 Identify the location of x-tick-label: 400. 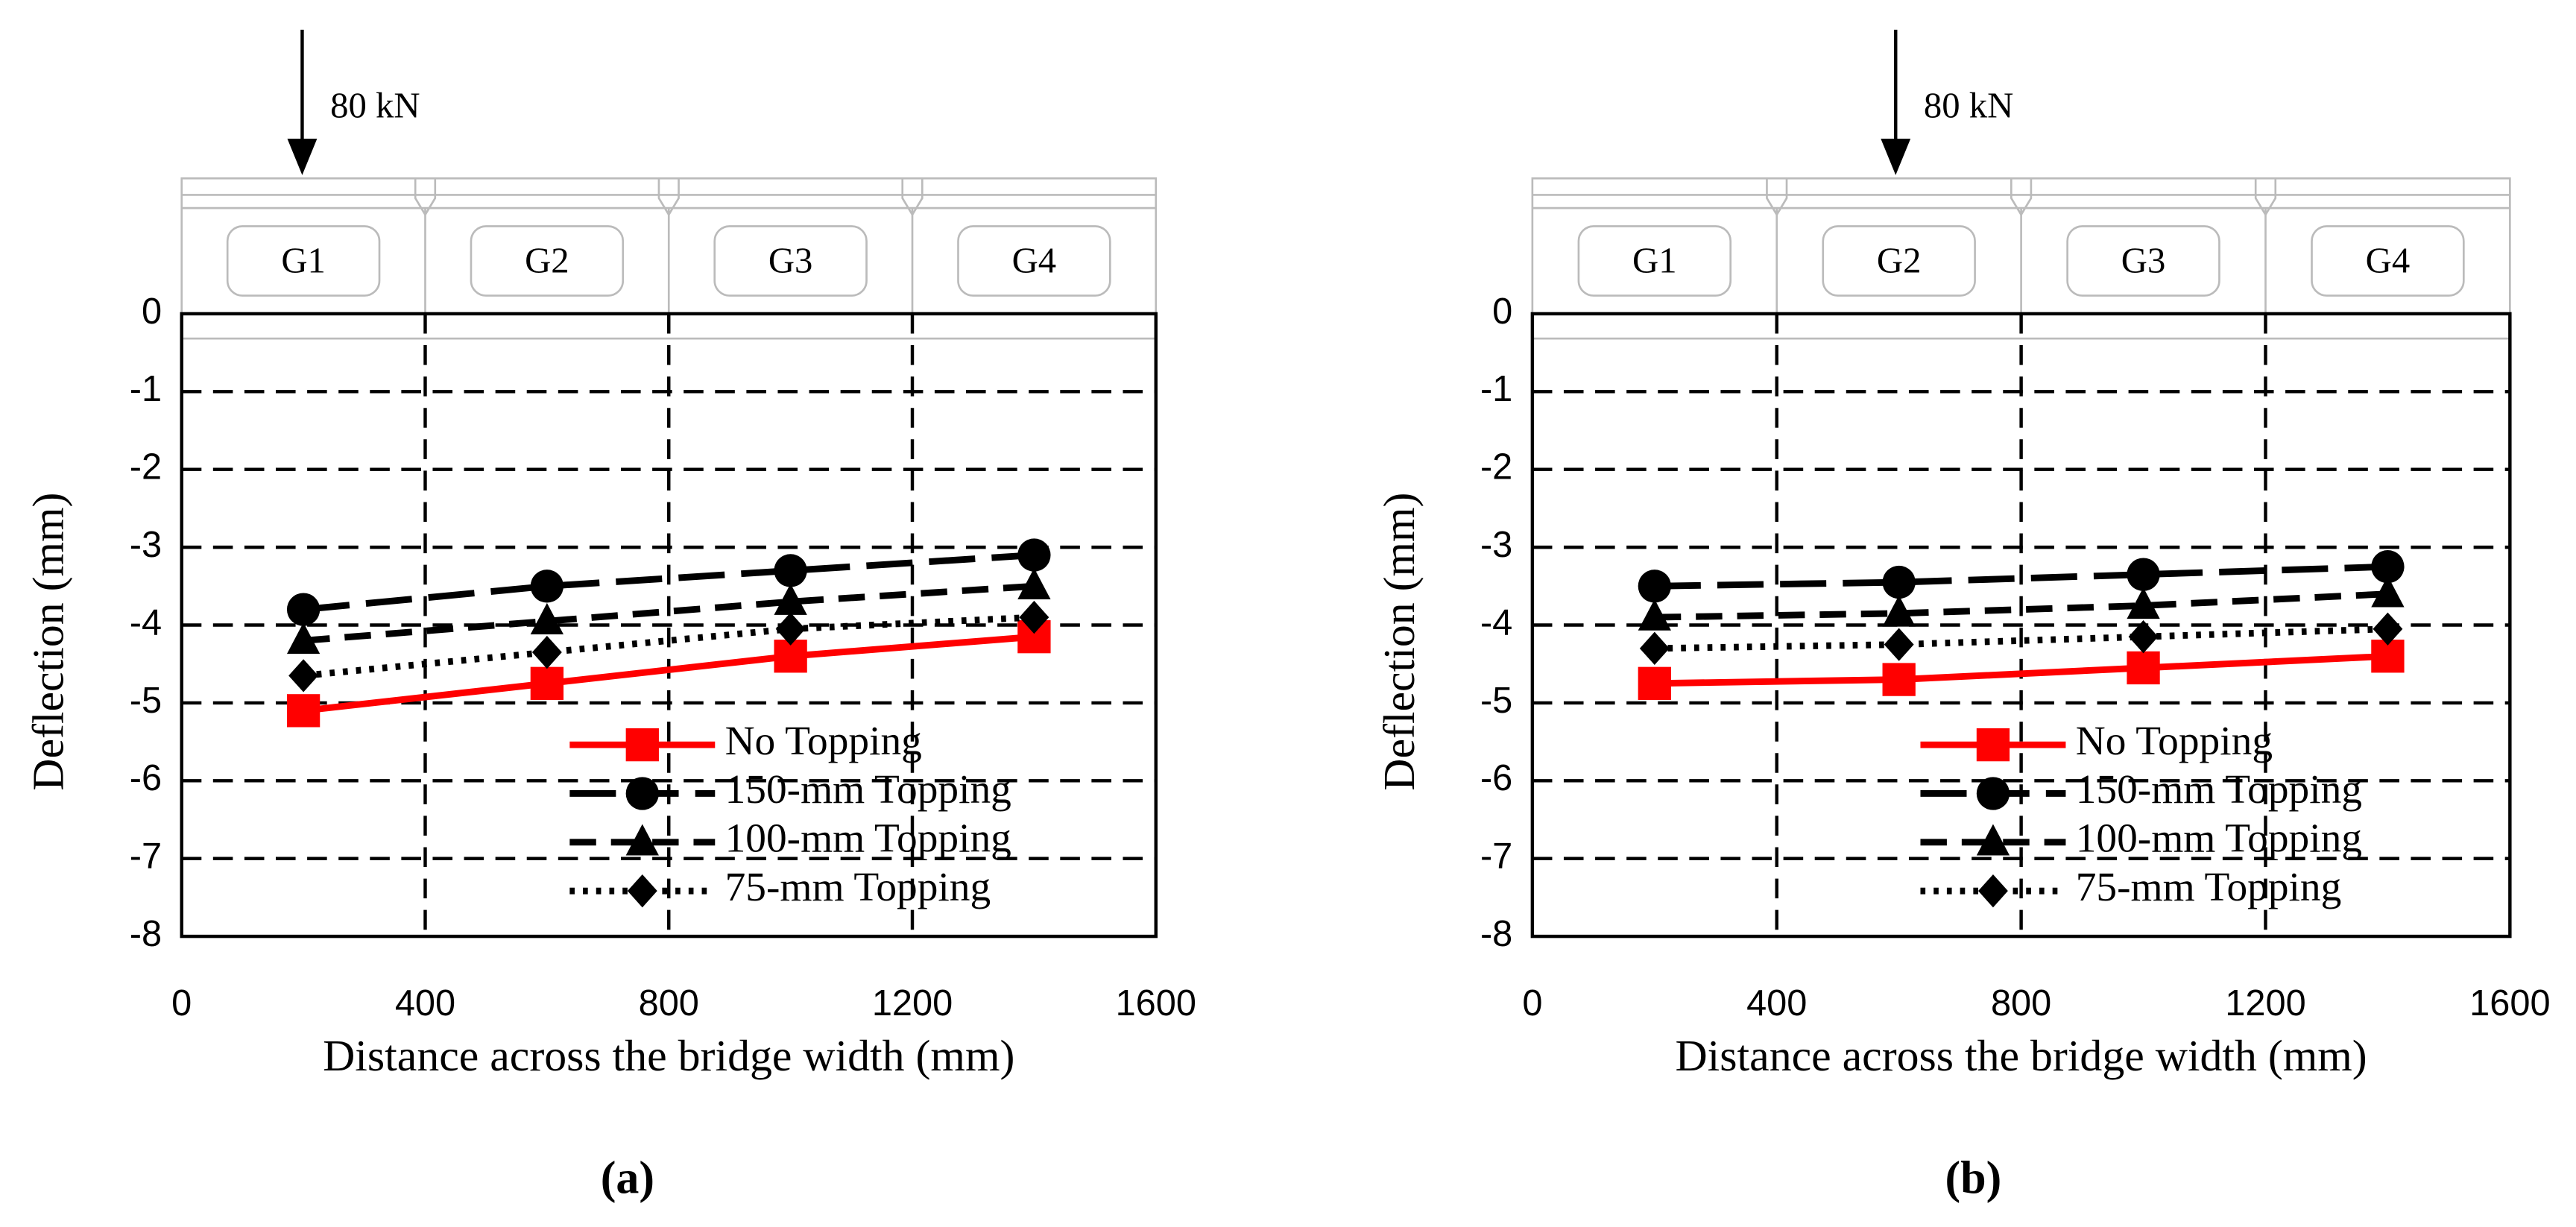
(1776, 1003).